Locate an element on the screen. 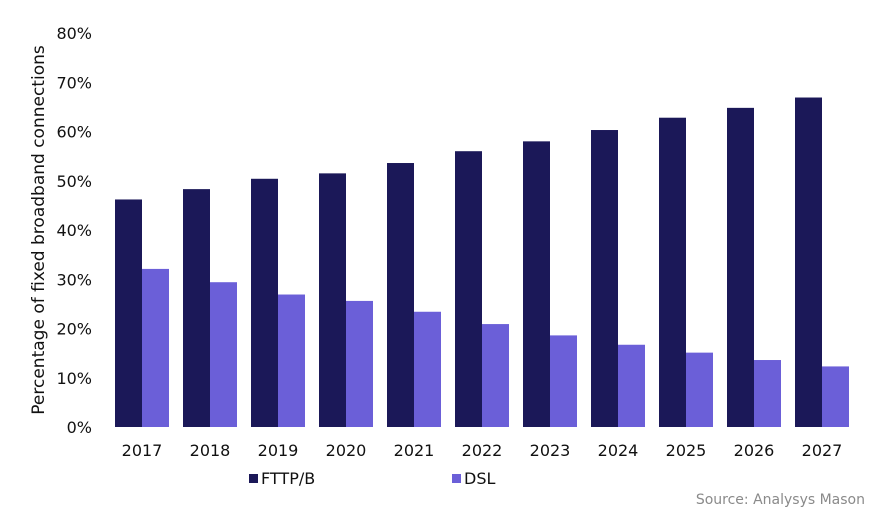  bar-fttp-b-2025 is located at coordinates (672, 272).